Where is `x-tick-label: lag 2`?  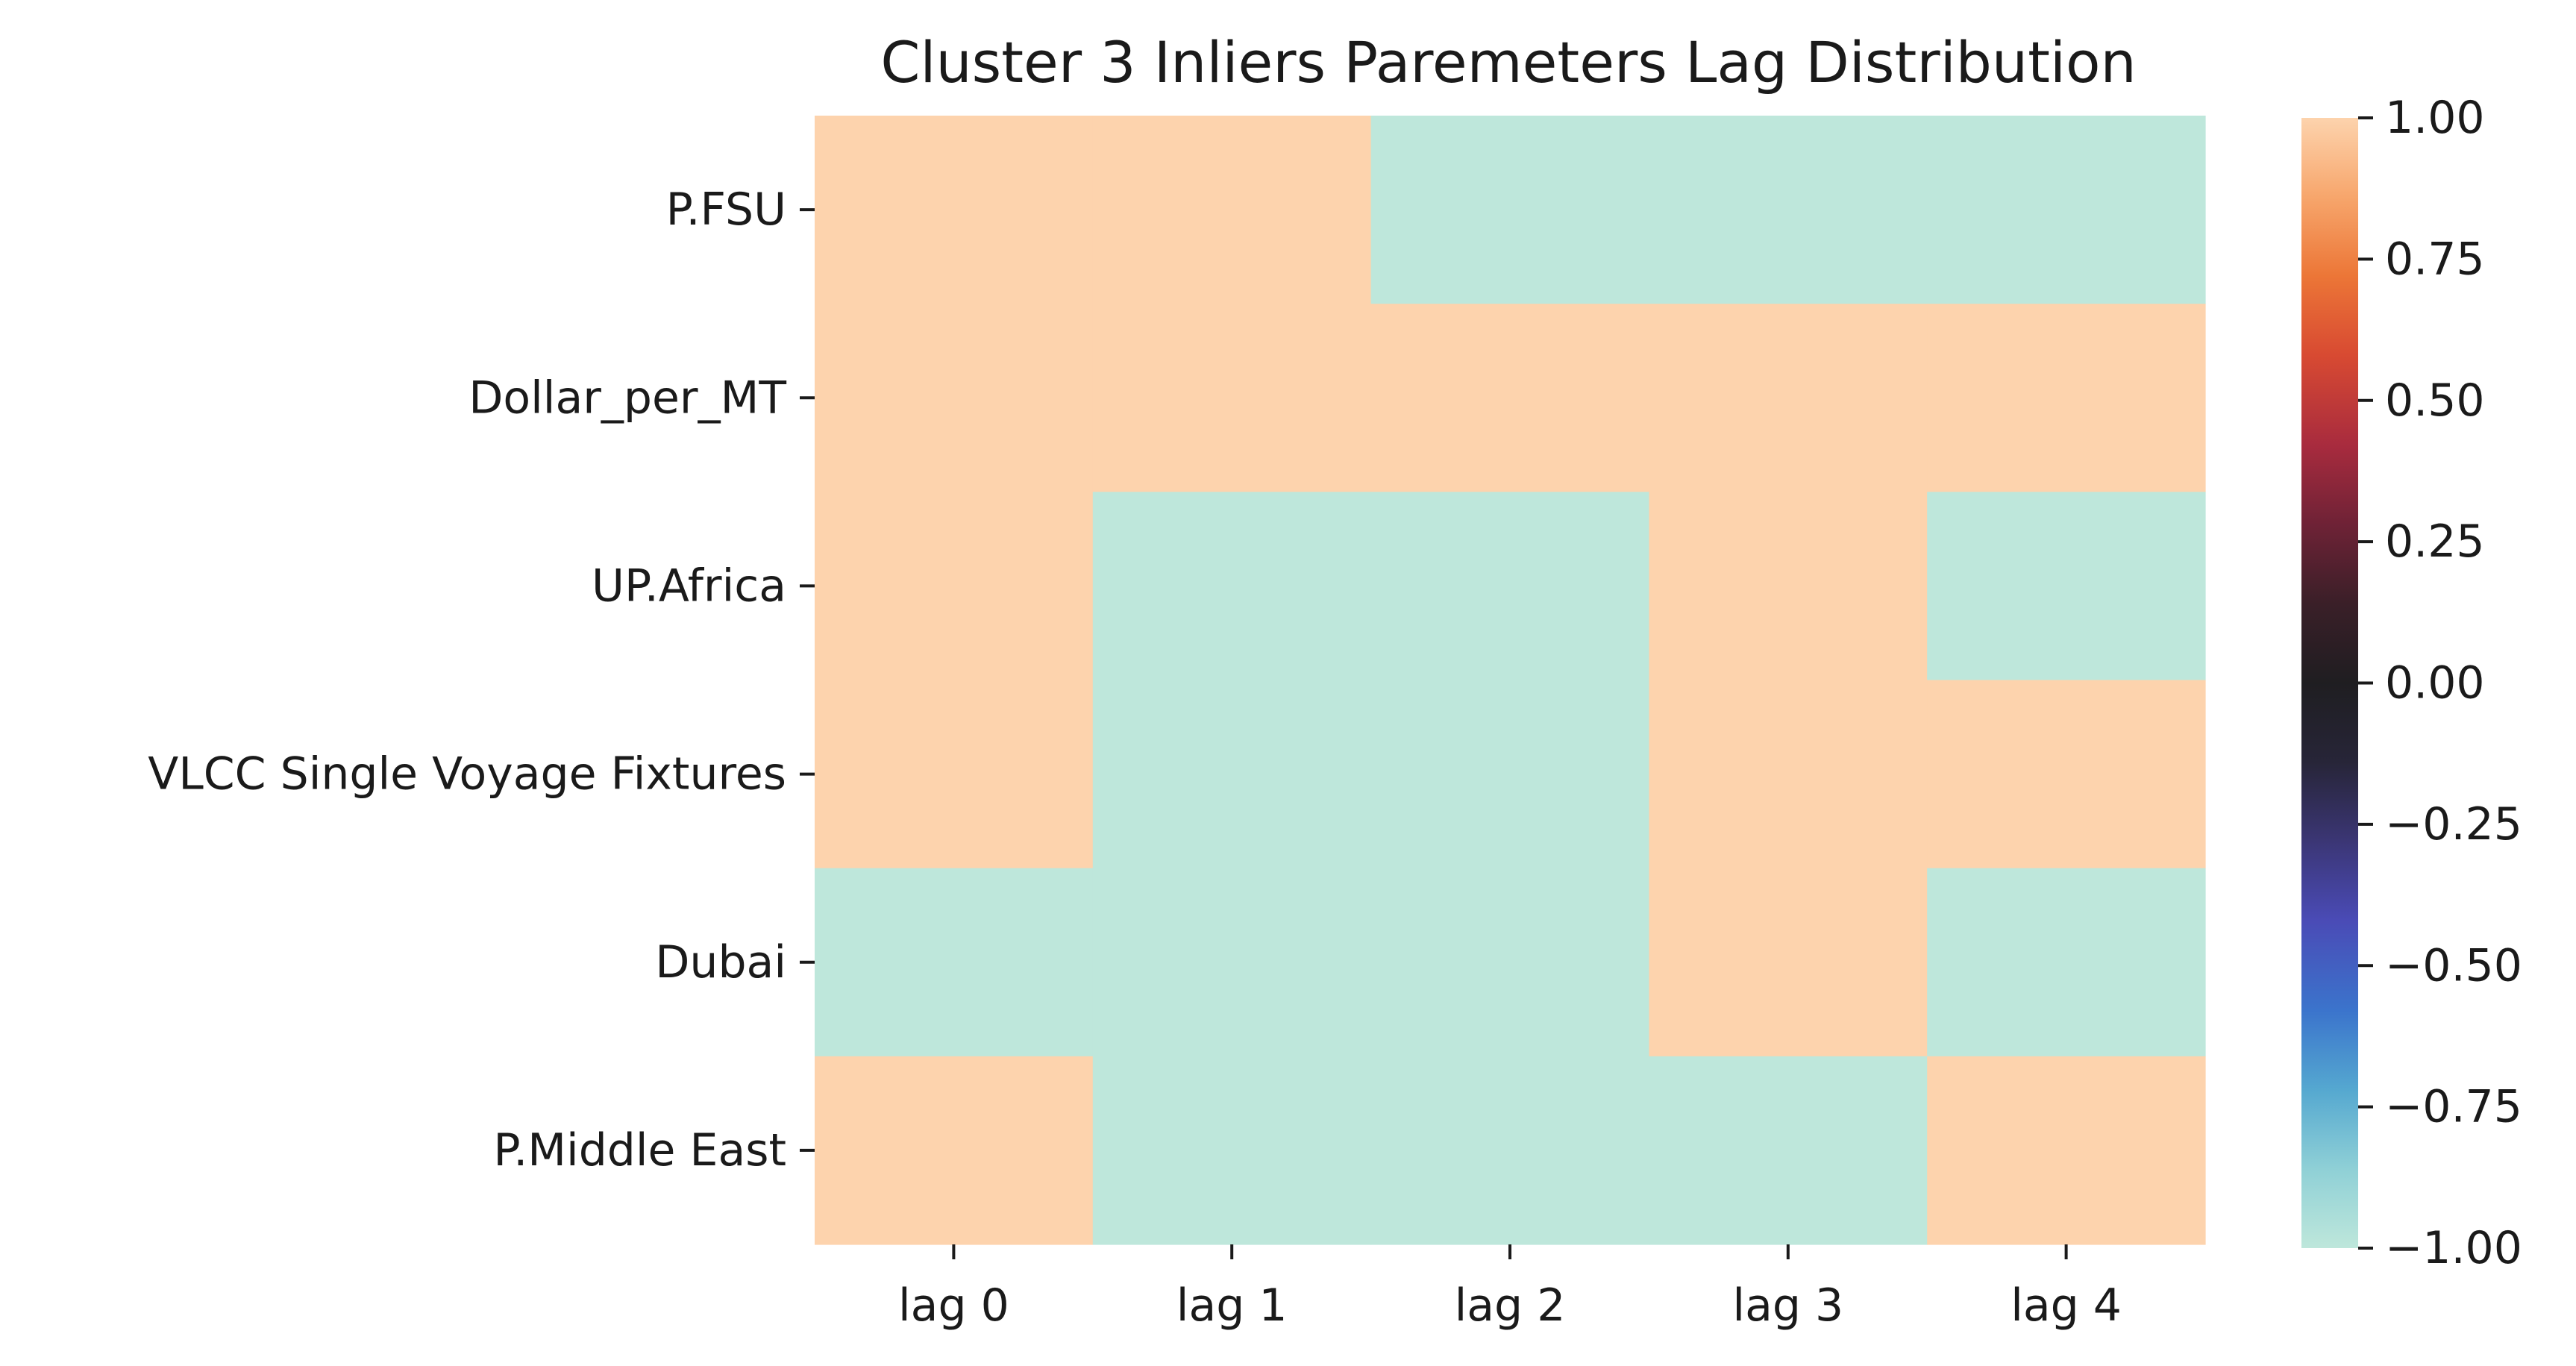
x-tick-label: lag 2 is located at coordinates (1510, 1305).